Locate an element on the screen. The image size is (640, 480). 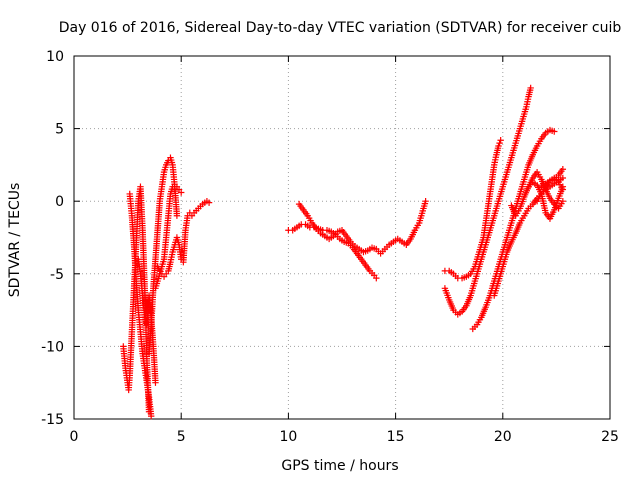
y-tick-label: -5 is located at coordinates (57, 275).